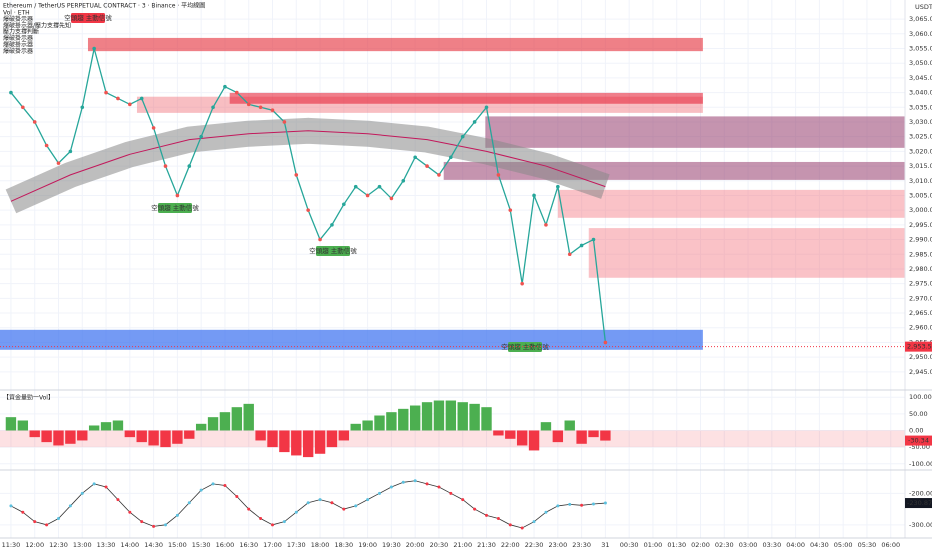 The width and height of the screenshot is (932, 550). I want to click on x-tick-label: 01:00, so click(653, 545).